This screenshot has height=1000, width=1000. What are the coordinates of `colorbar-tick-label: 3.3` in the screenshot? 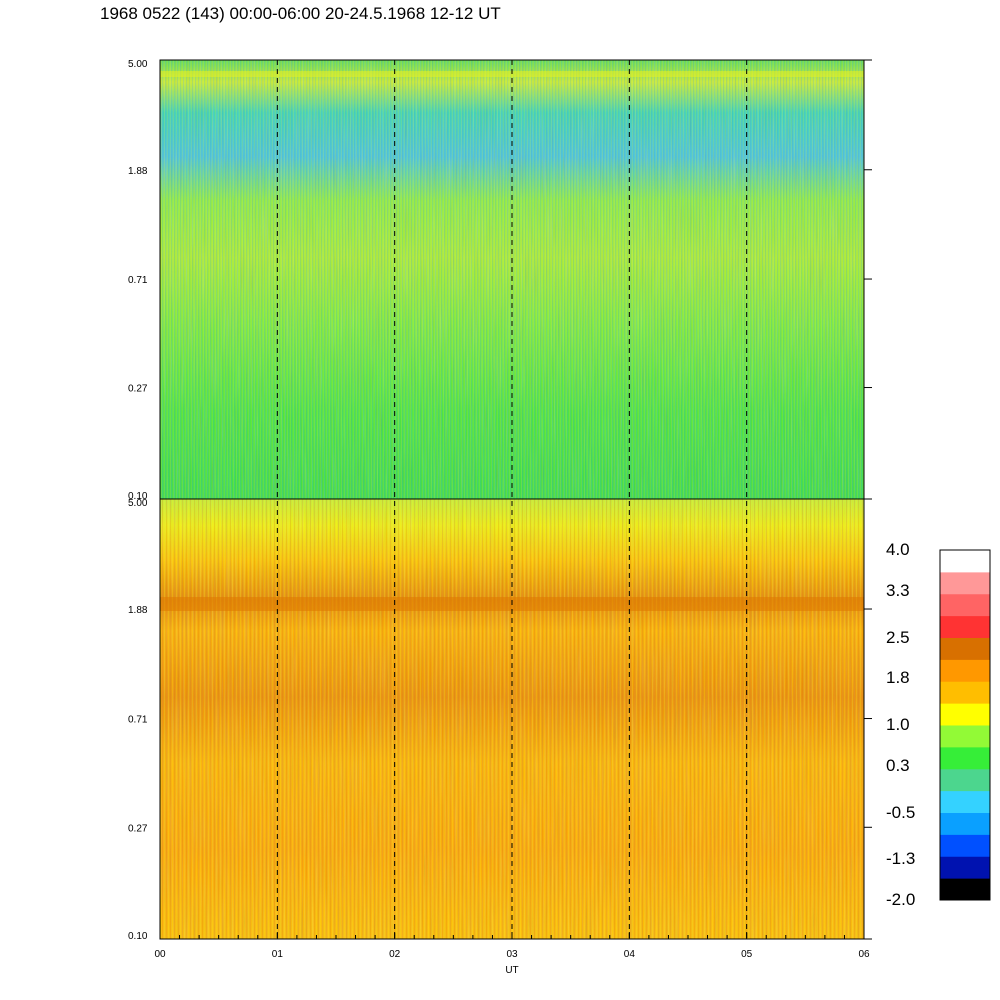 It's located at (898, 590).